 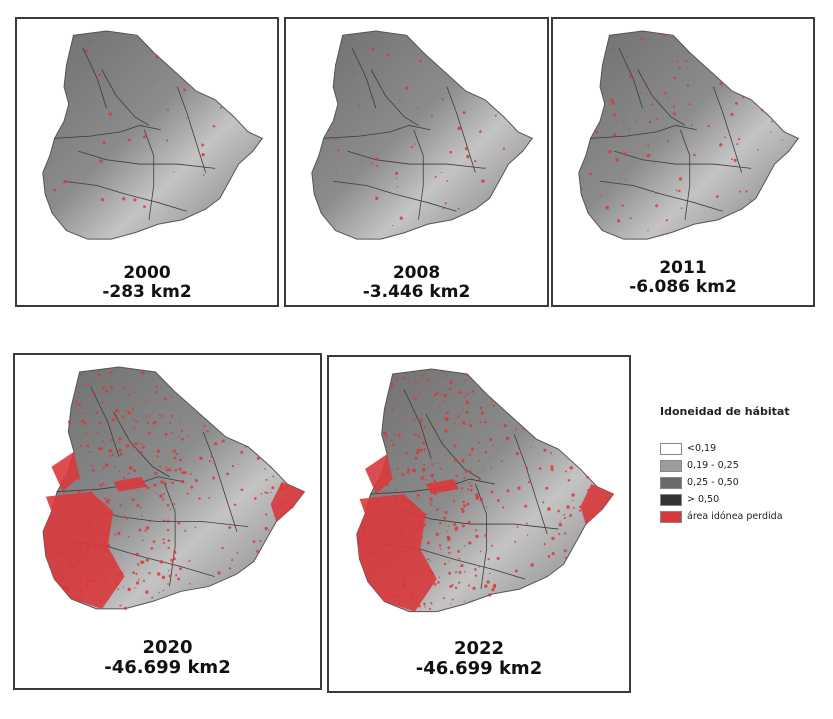 I want to click on map-area-loss: -283 km2, so click(x=147, y=291).